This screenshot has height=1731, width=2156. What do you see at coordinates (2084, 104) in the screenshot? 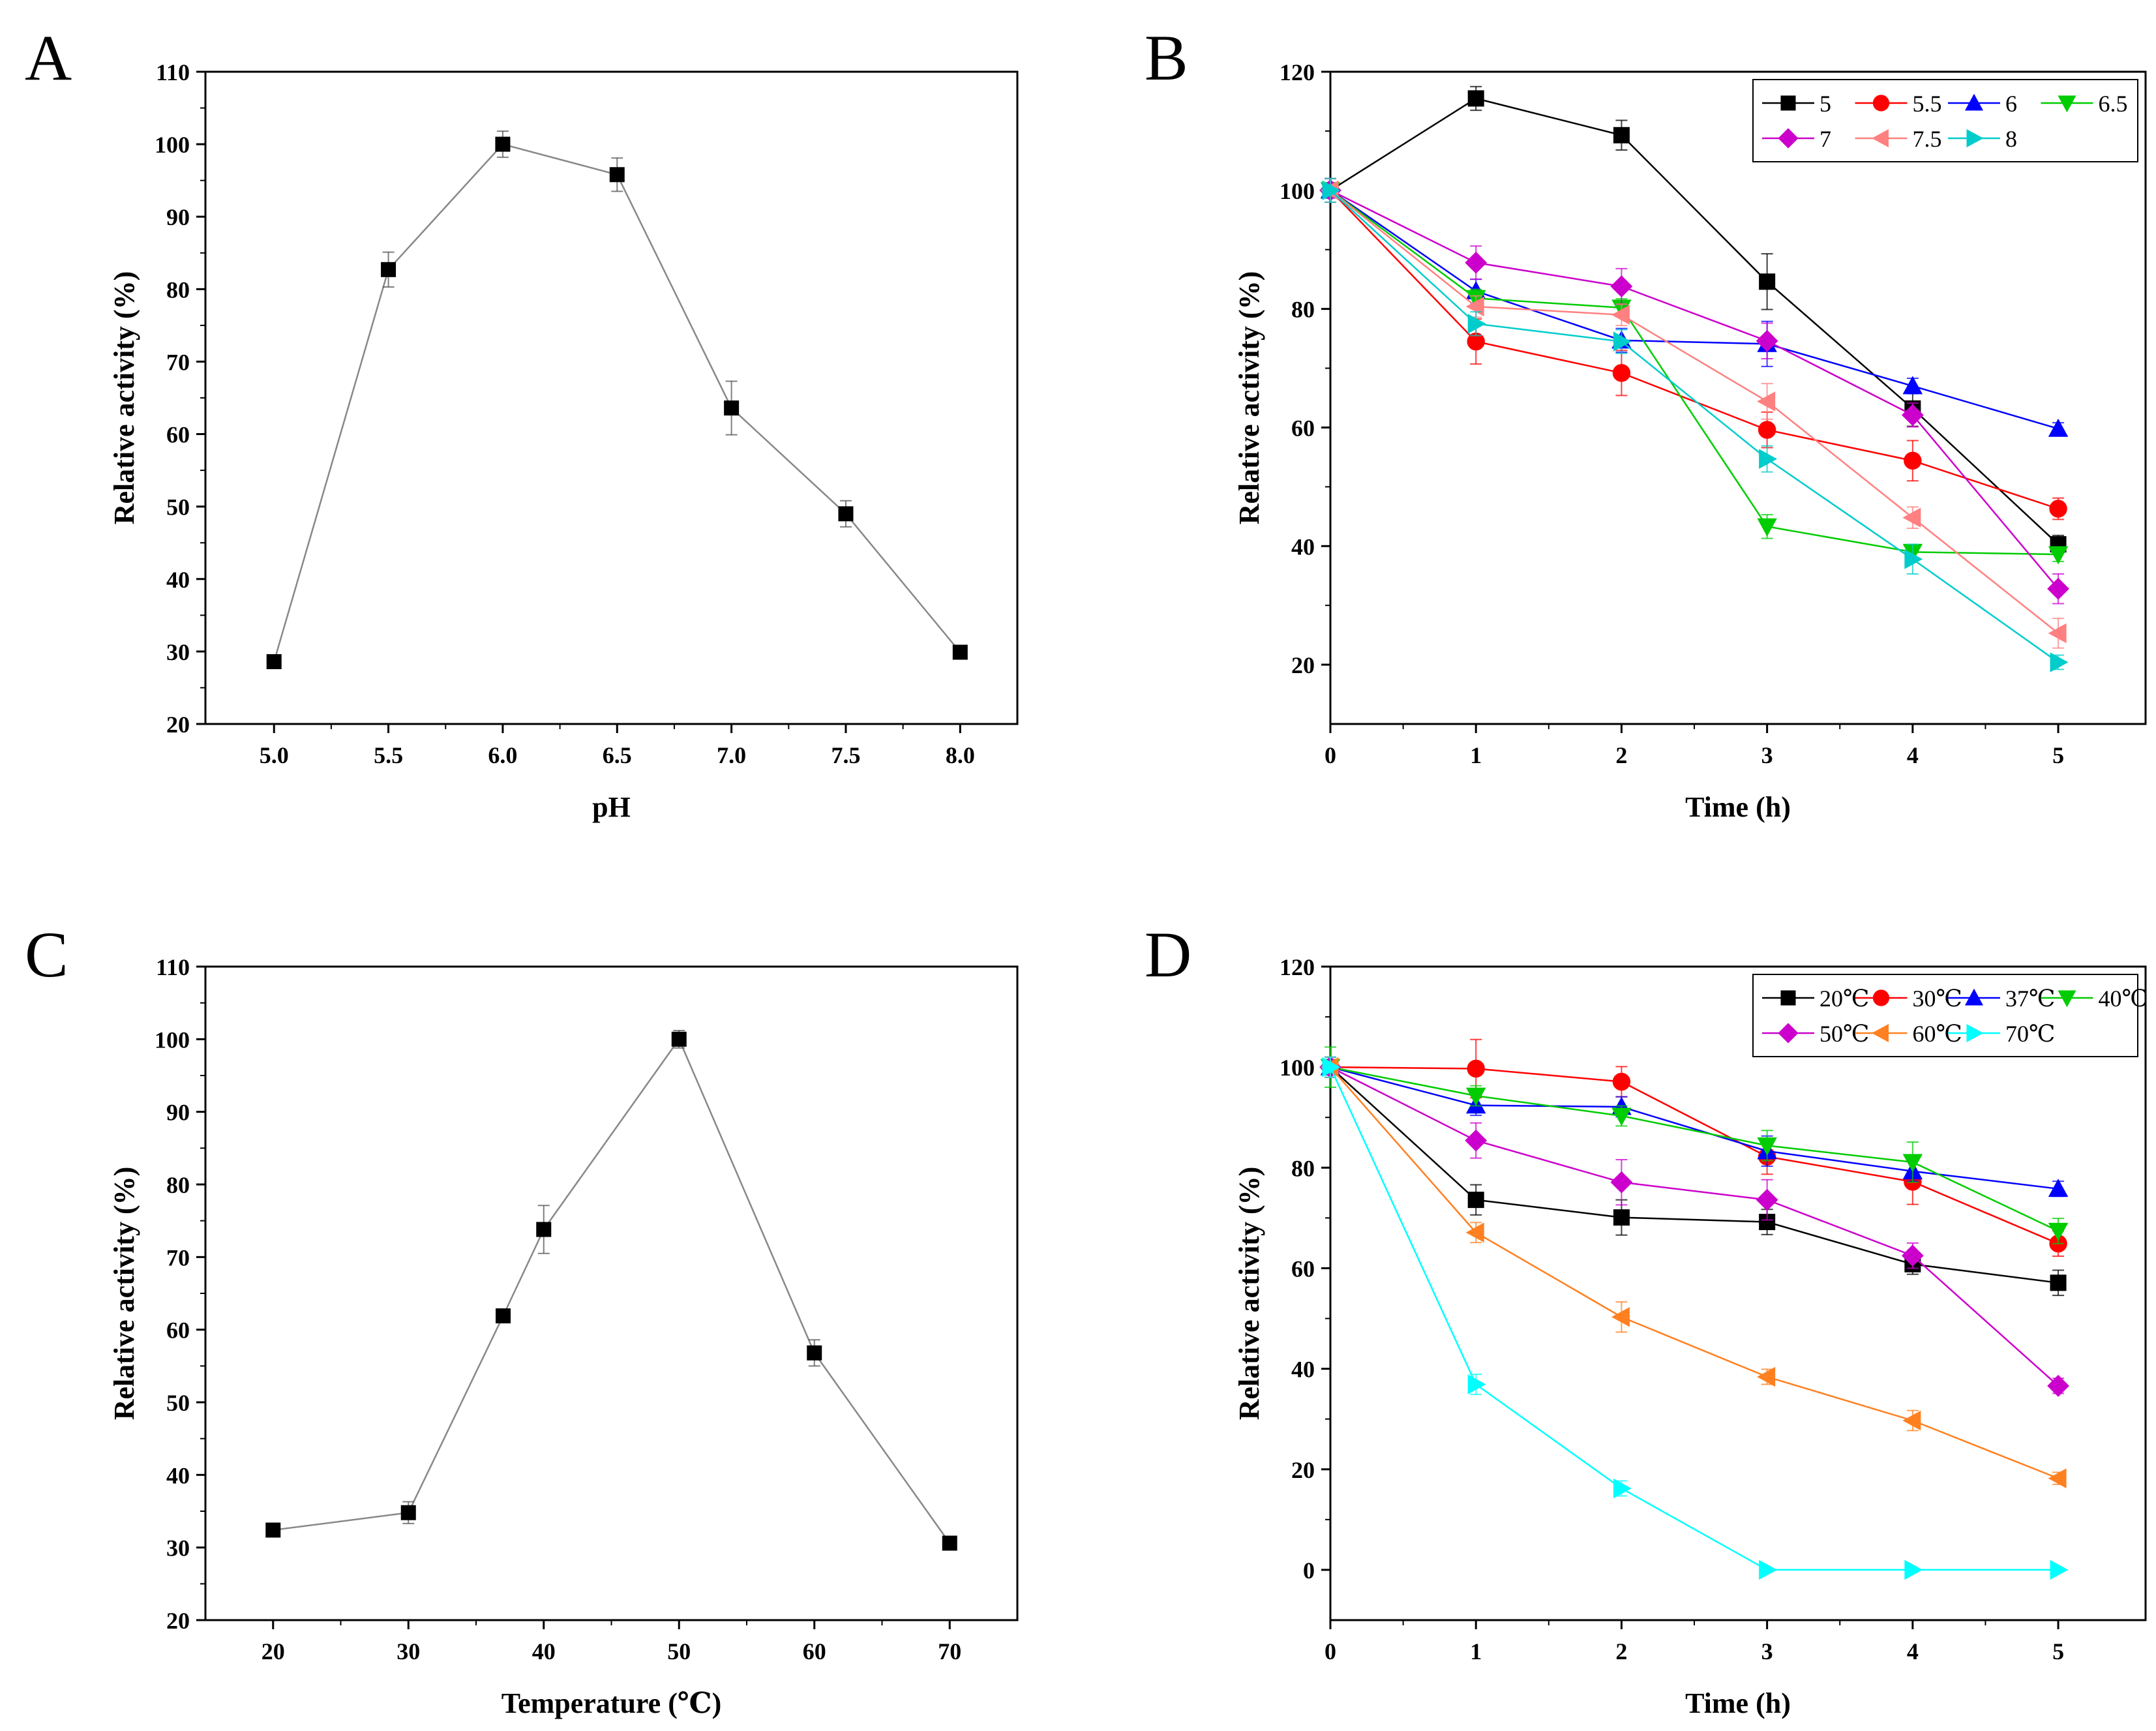
I see `legend-item: 6.5` at bounding box center [2084, 104].